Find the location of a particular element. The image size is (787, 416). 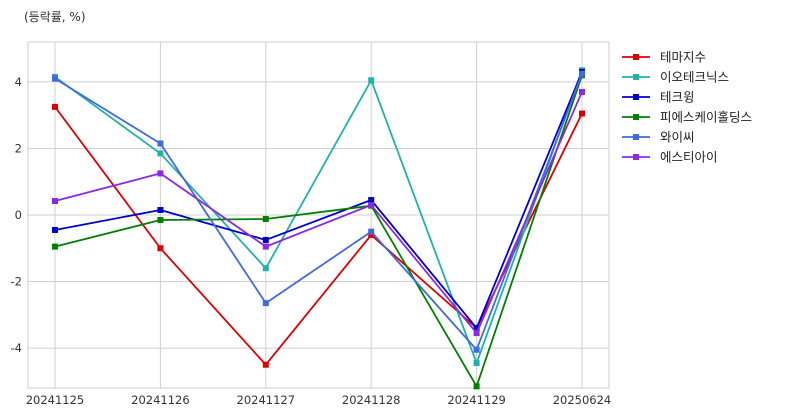

legend-item: 테마지수 is located at coordinates (664, 57).